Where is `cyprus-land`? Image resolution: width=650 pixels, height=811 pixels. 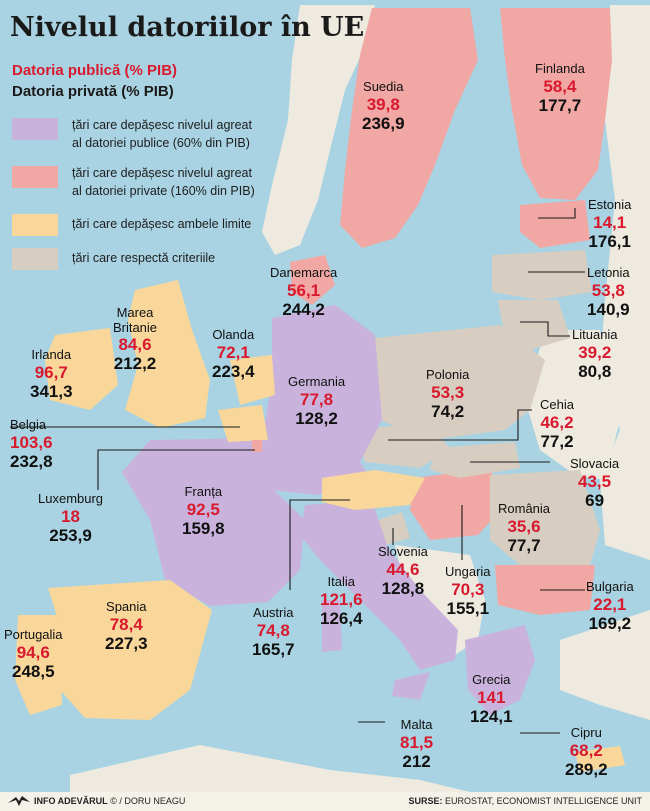
cyprus-land is located at coordinates (600, 759).